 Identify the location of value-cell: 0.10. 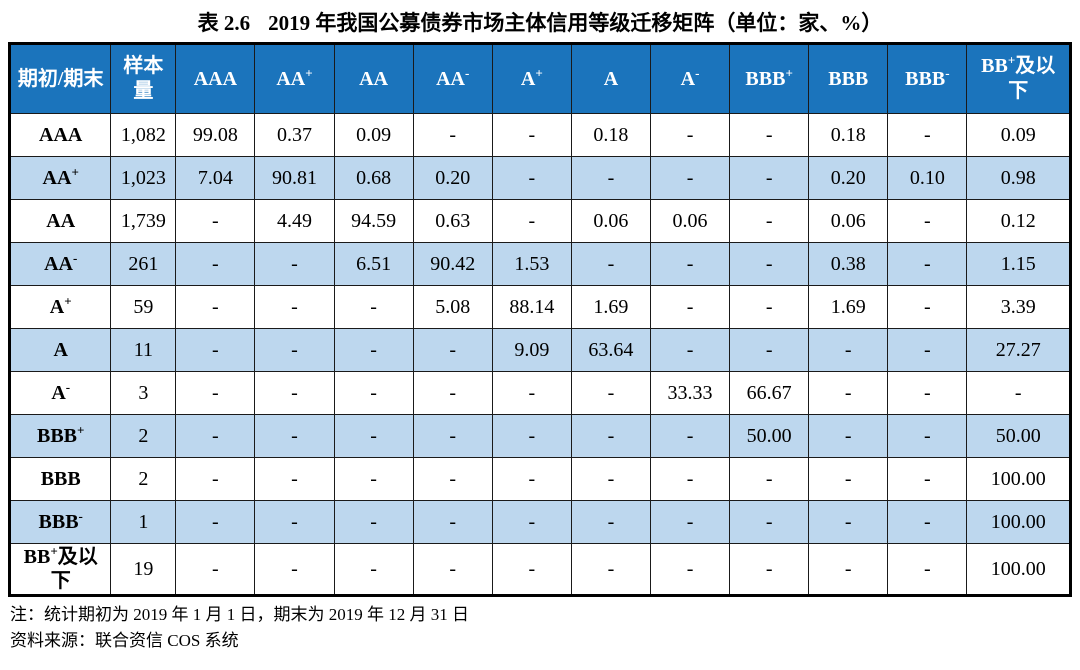
(927, 178).